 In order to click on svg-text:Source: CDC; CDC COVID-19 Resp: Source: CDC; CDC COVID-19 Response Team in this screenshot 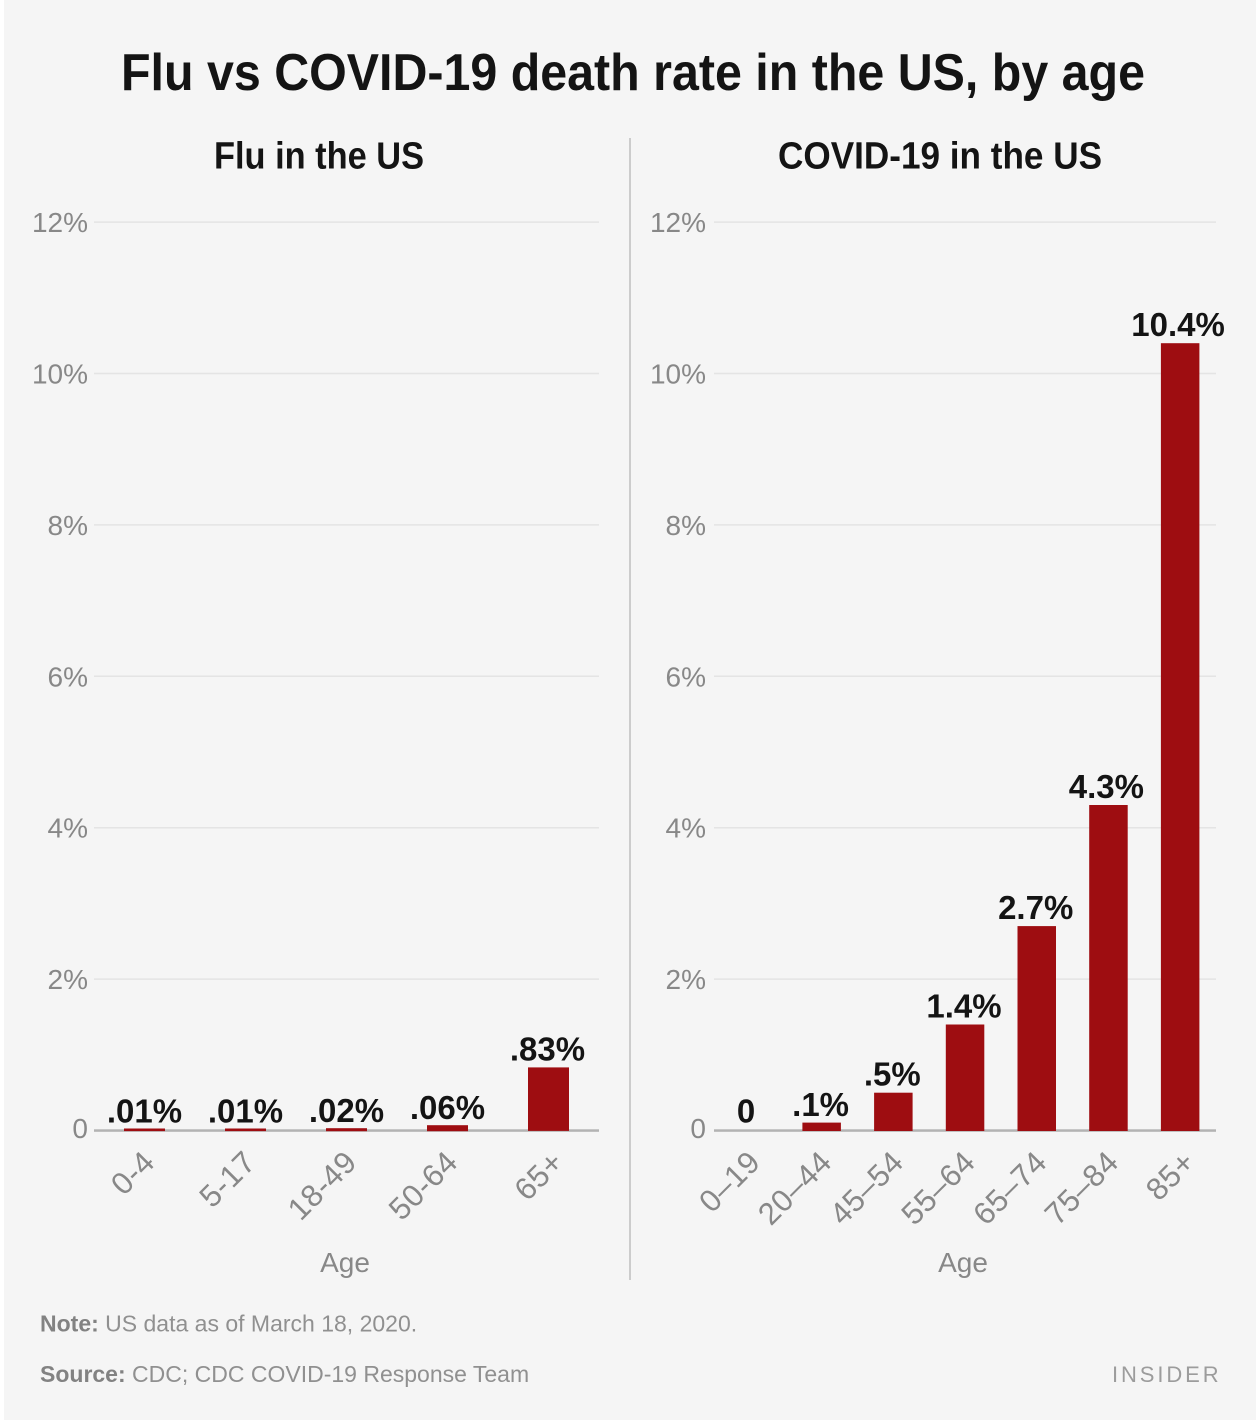, I will do `click(284, 1374)`.